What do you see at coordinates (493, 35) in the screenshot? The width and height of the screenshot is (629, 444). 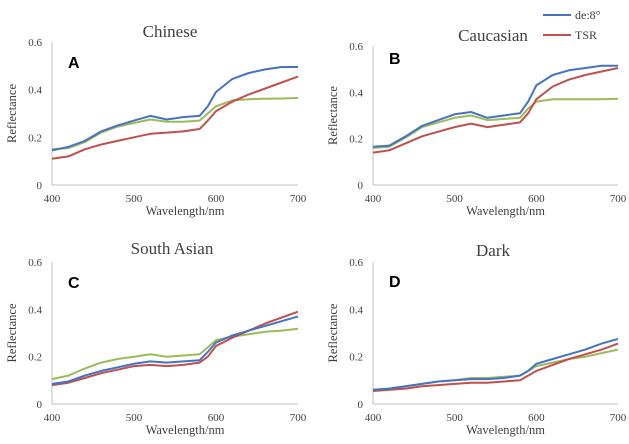 I see `panel-title: Caucasian` at bounding box center [493, 35].